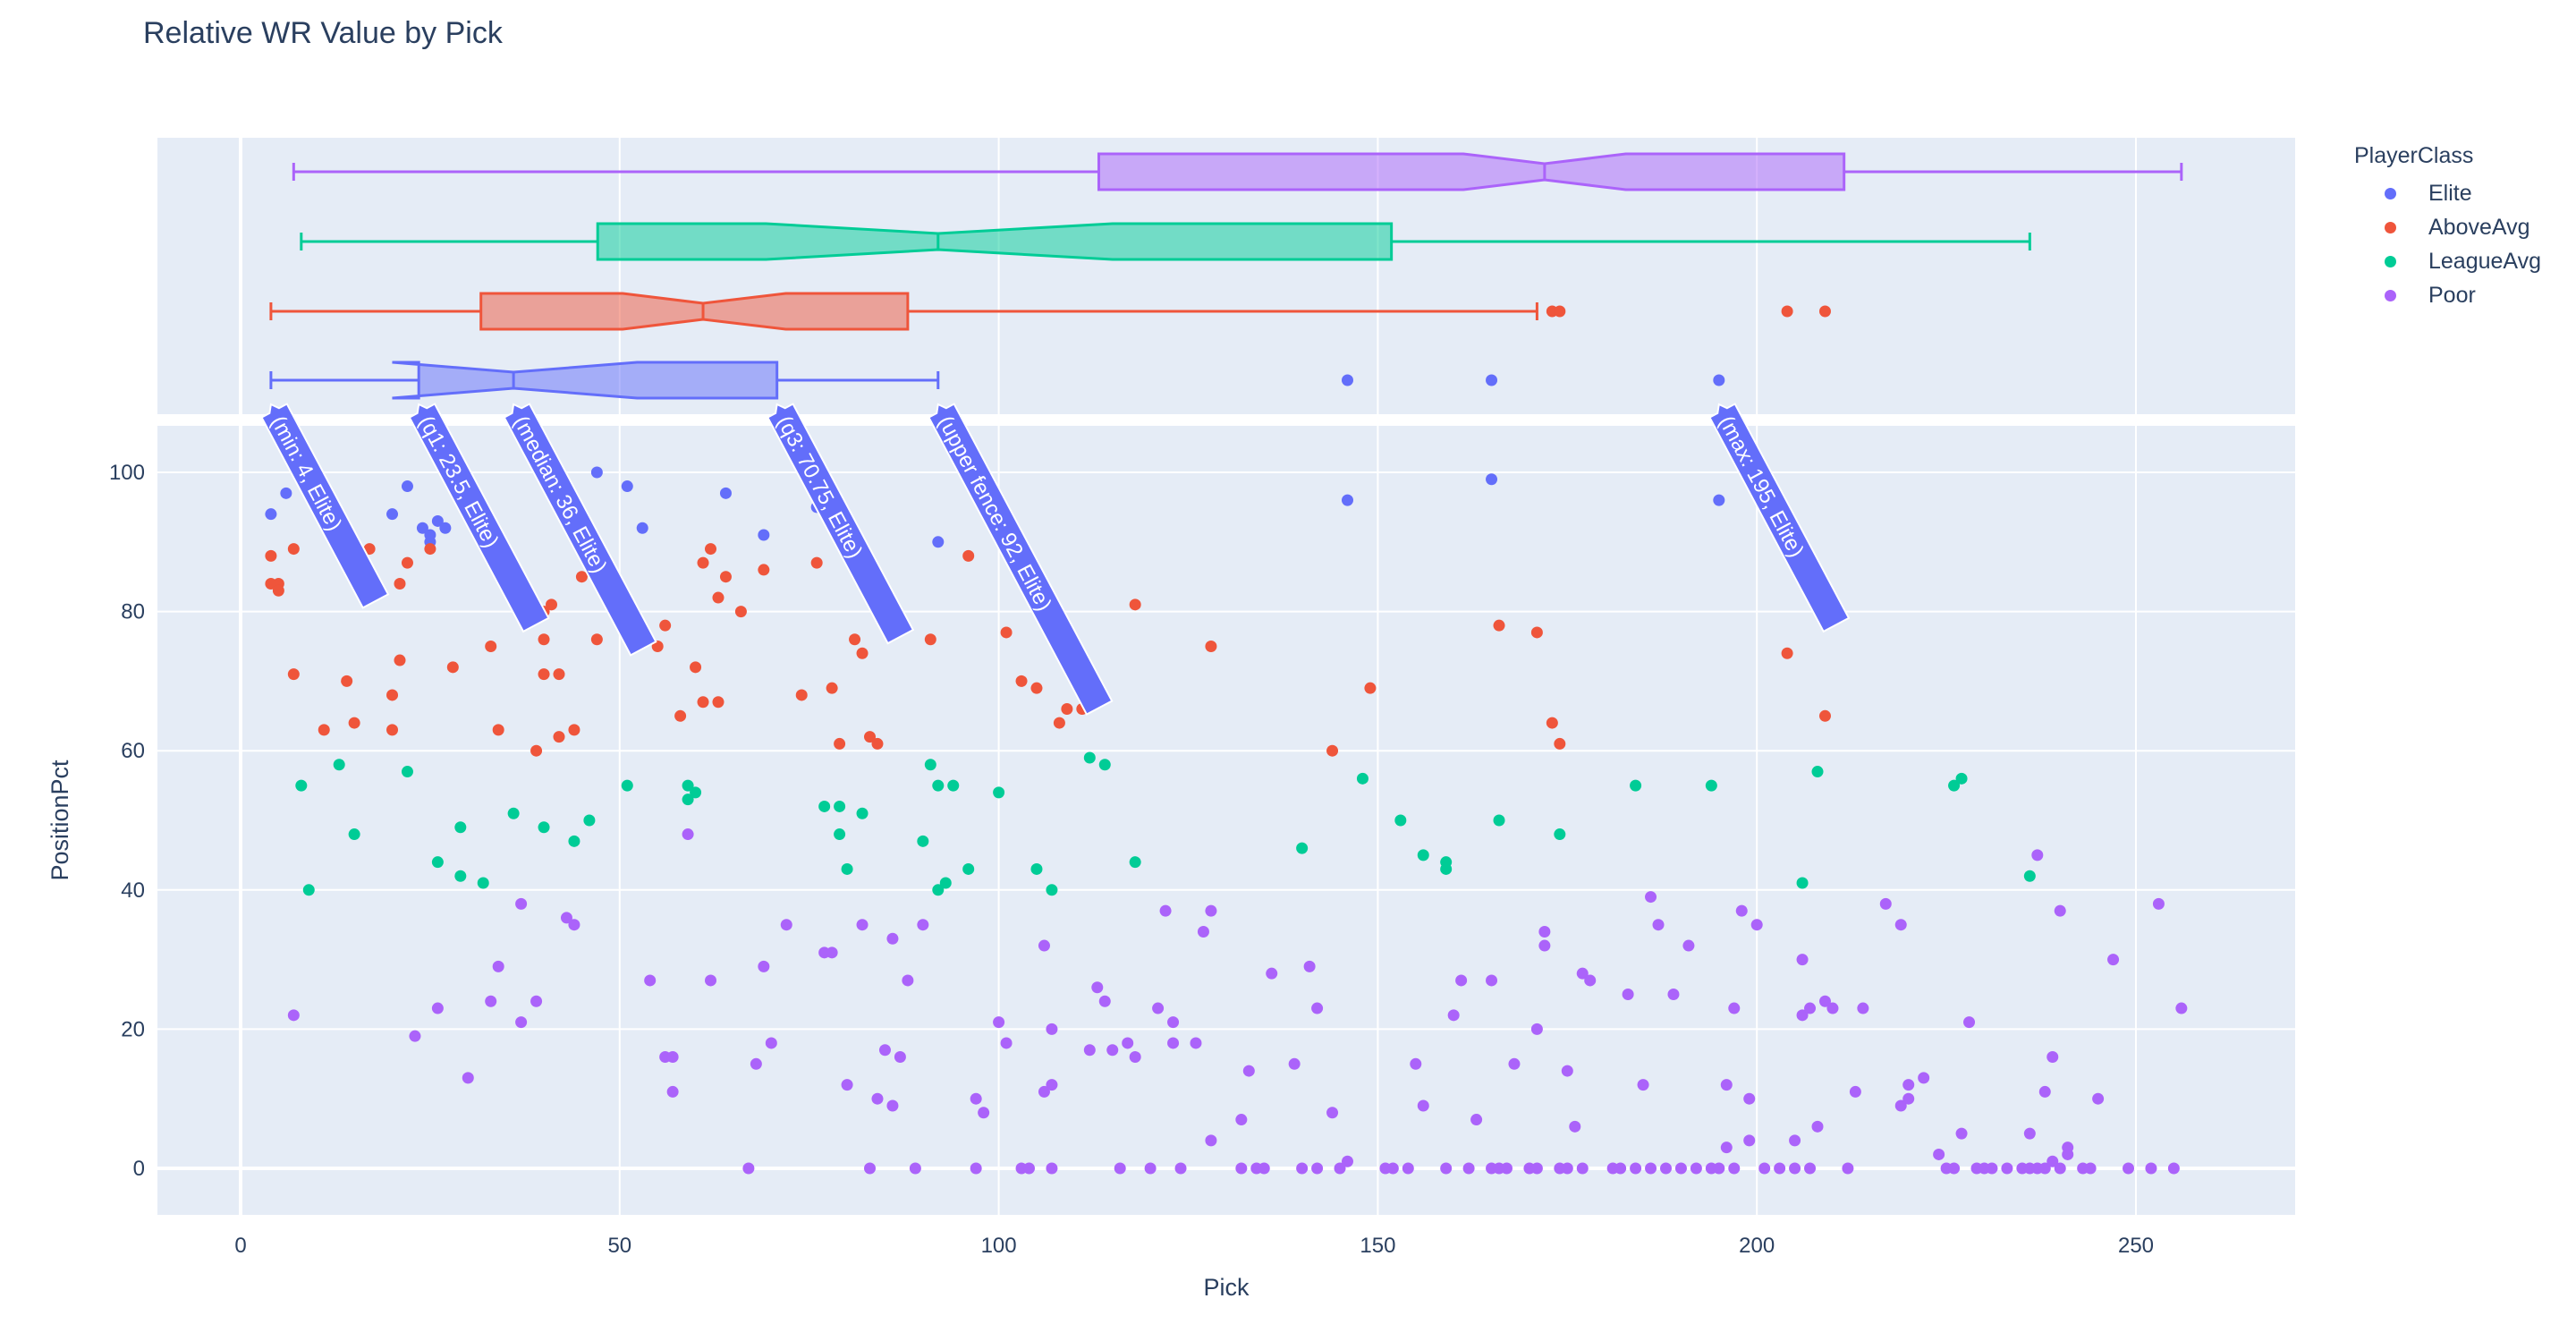 The image size is (2576, 1324). I want to click on box-elite, so click(997, 380).